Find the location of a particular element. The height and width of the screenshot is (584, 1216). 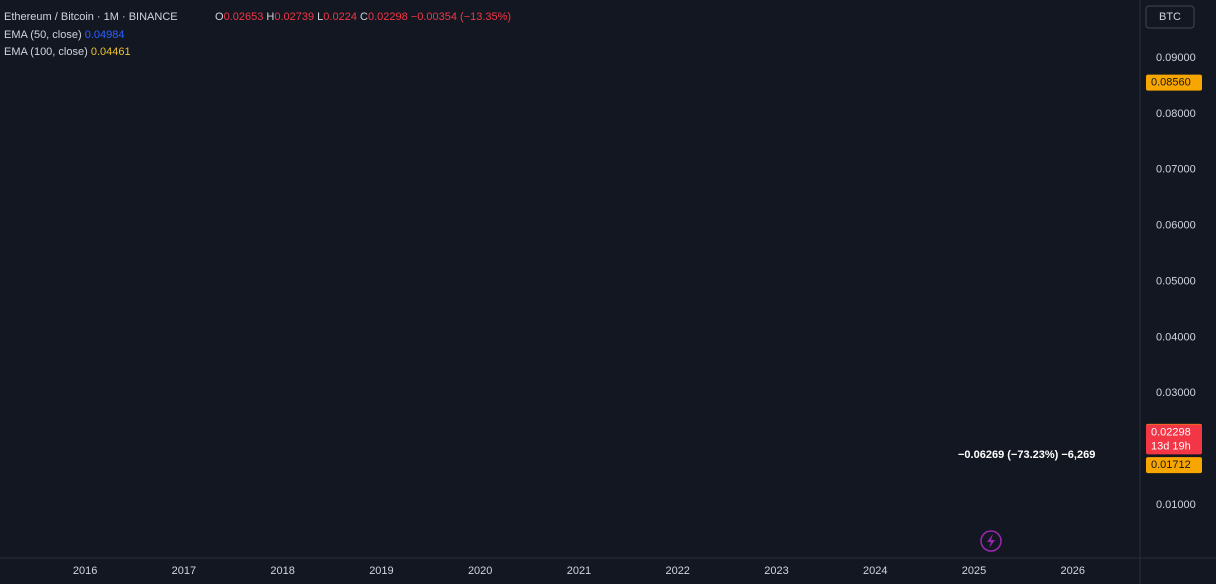

last-price-tag is located at coordinates (1174, 439).